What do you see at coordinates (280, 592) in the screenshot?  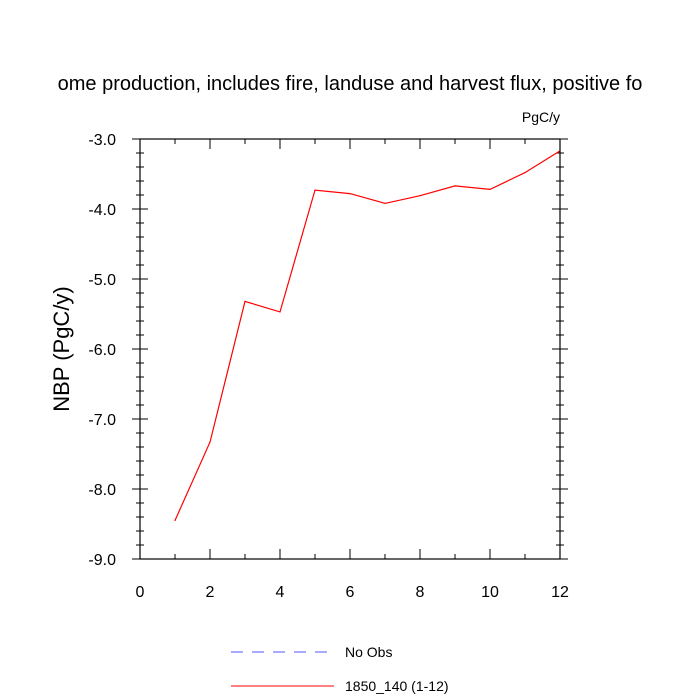 I see `x-tick-label: 4` at bounding box center [280, 592].